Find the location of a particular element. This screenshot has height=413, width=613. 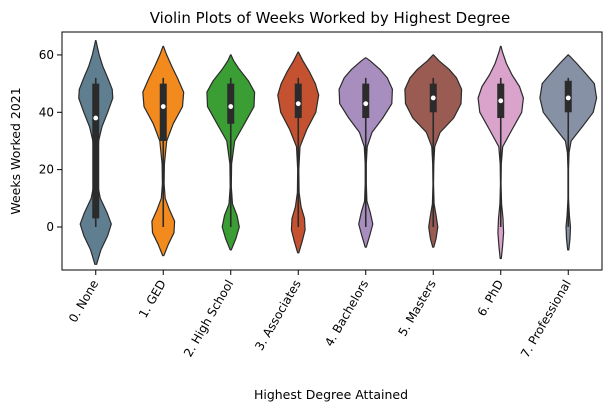

x-axis-label: Highest Degree Attained is located at coordinates (331, 394).